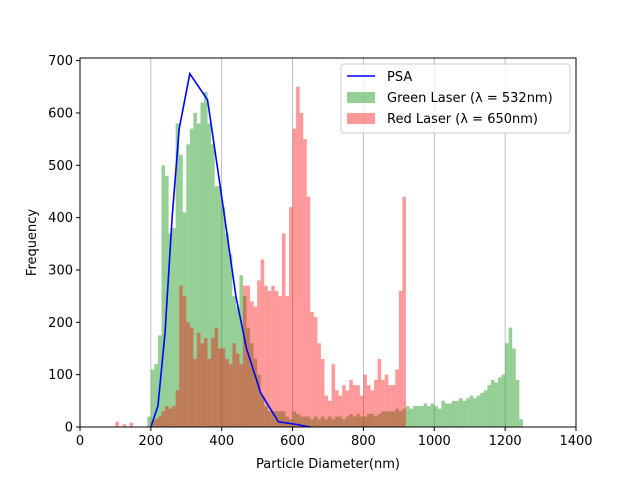  What do you see at coordinates (575, 441) in the screenshot?
I see `x-tick-label-1400: 1400` at bounding box center [575, 441].